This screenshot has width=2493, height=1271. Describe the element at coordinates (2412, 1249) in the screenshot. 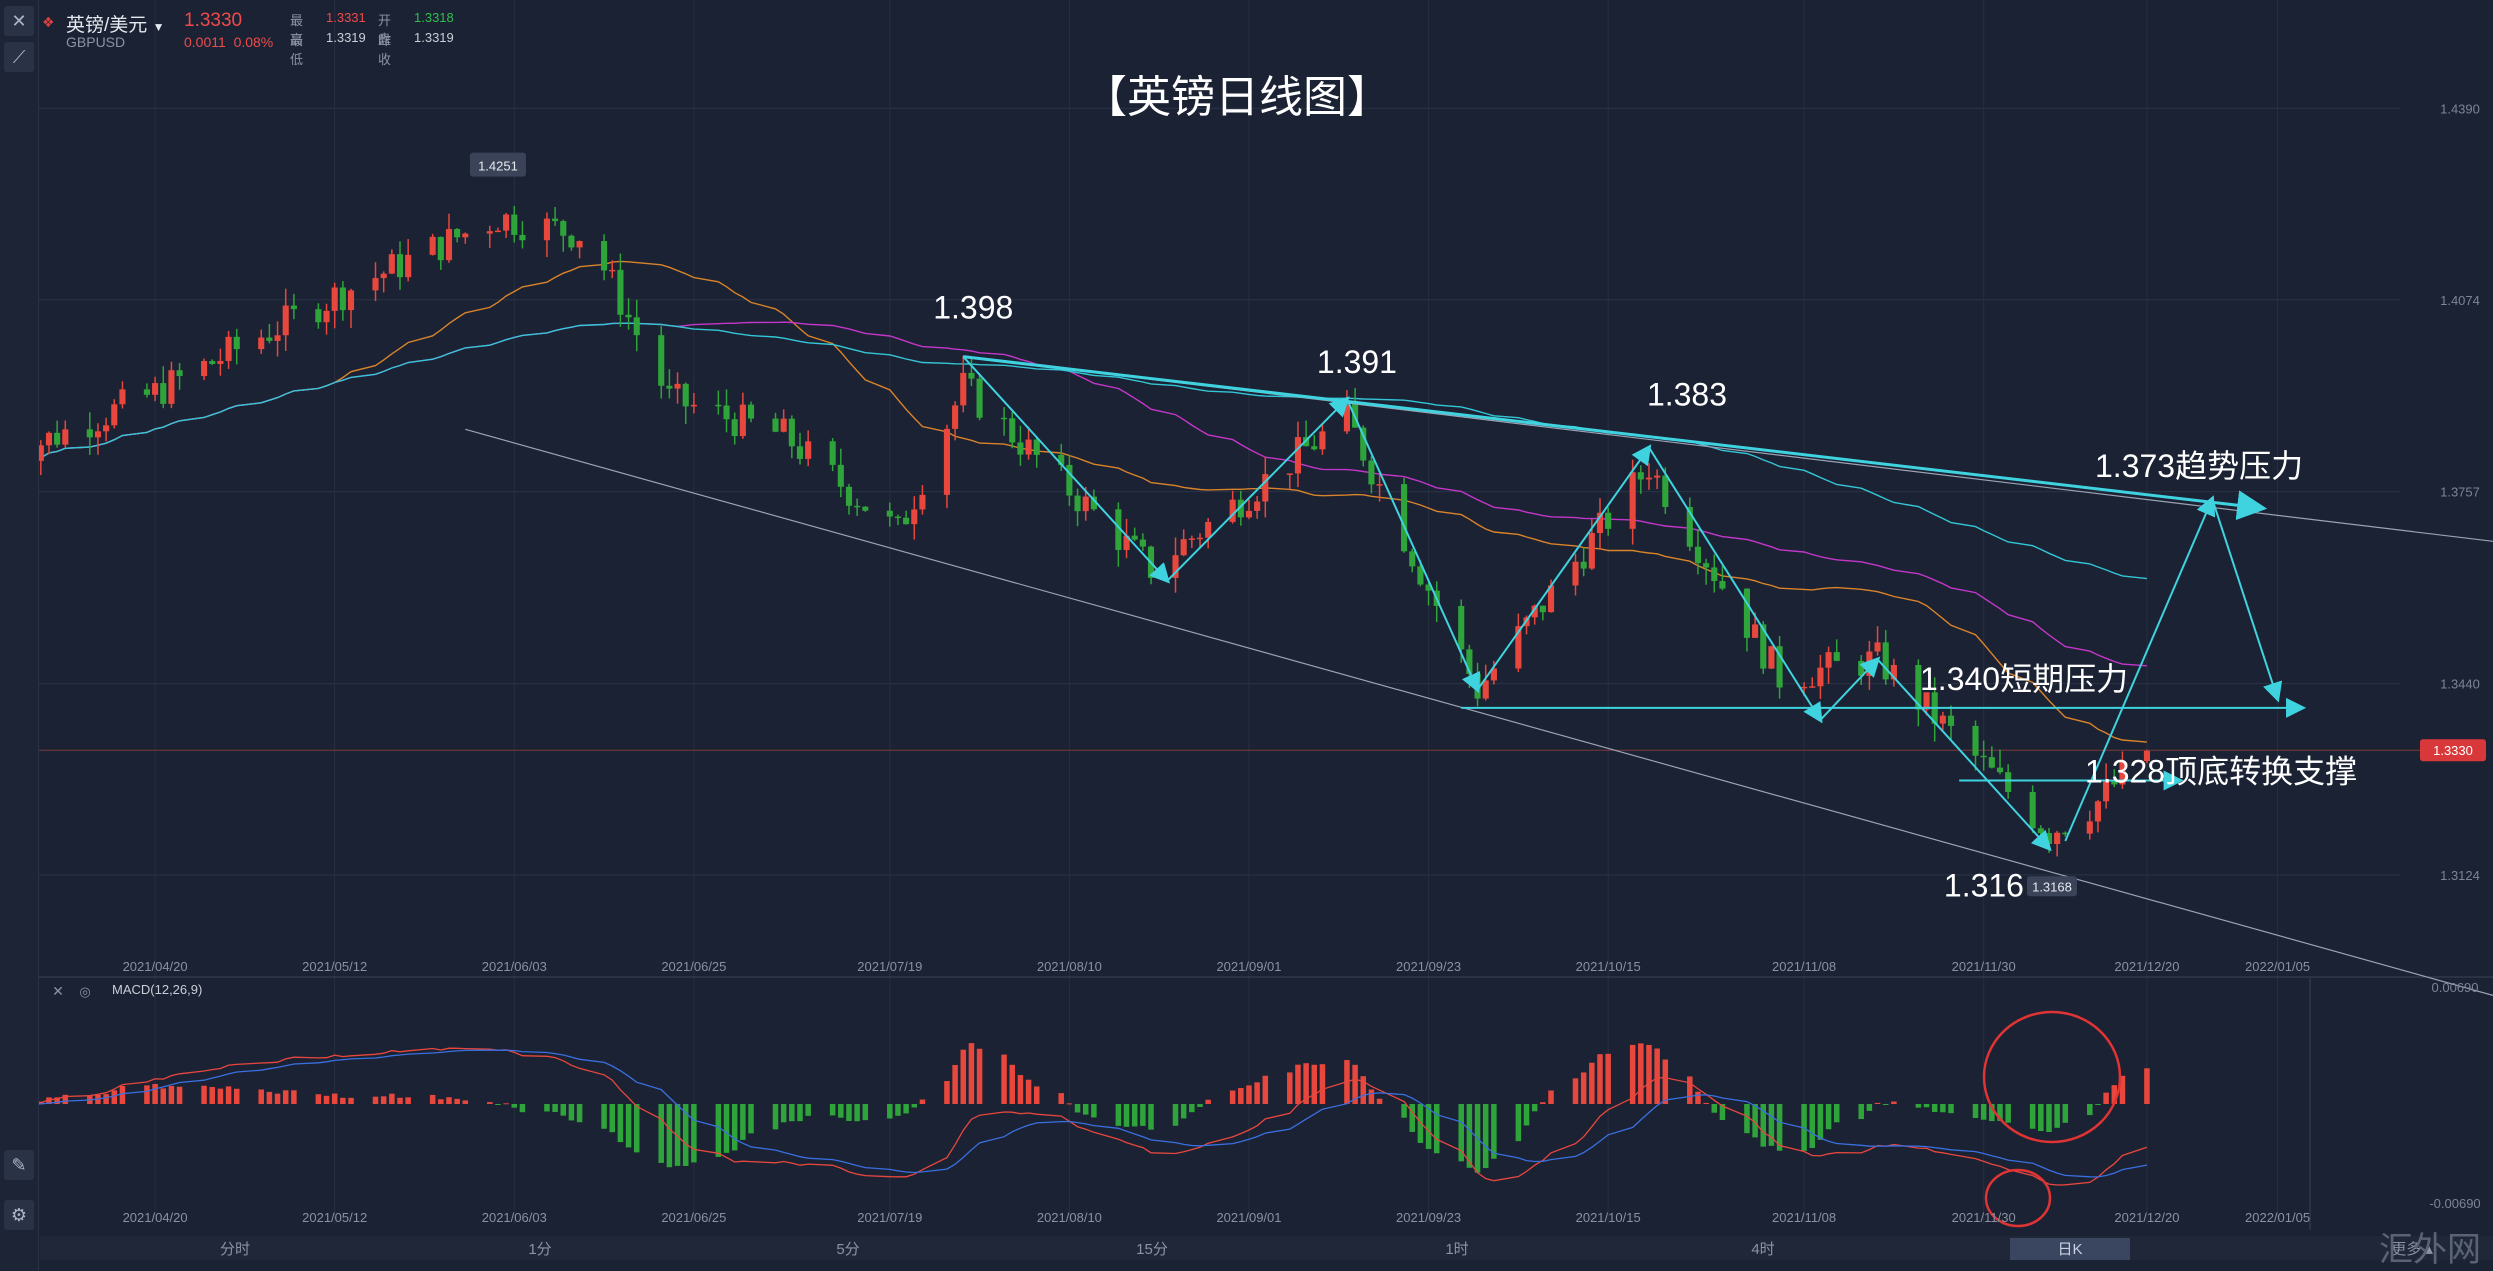

I see `more-button: 更多 ▴` at that location.